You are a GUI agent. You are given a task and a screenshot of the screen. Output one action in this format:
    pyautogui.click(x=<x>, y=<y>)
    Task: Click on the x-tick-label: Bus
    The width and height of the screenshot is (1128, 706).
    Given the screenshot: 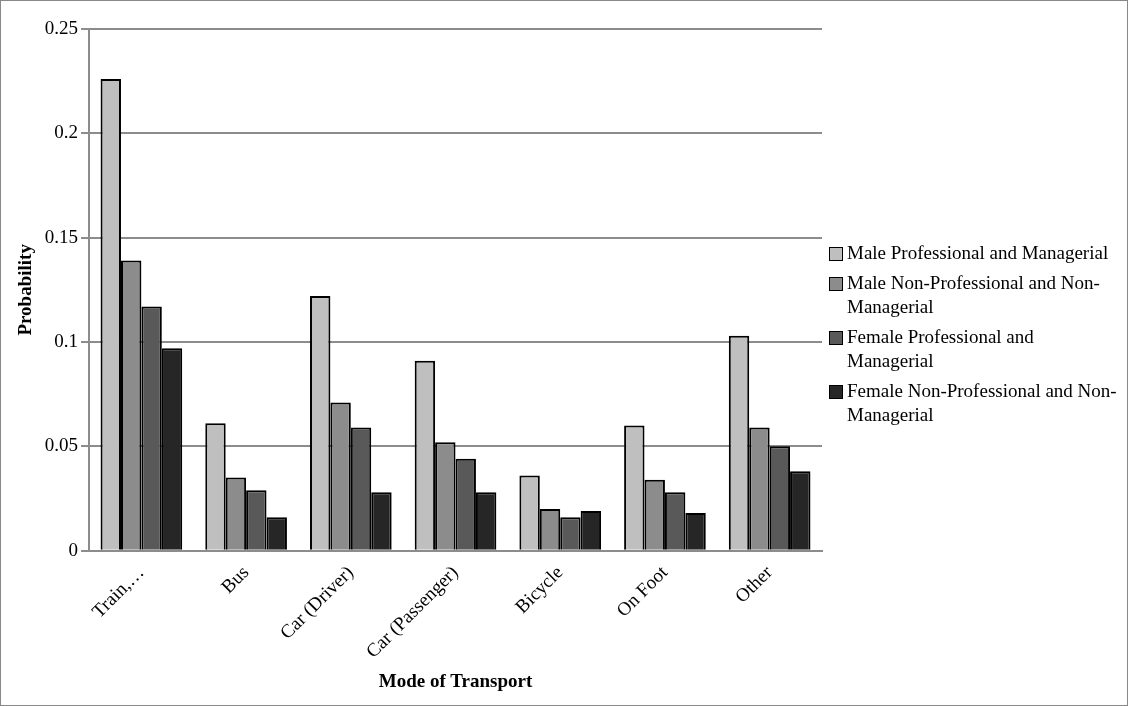 What is the action you would take?
    pyautogui.click(x=234, y=579)
    